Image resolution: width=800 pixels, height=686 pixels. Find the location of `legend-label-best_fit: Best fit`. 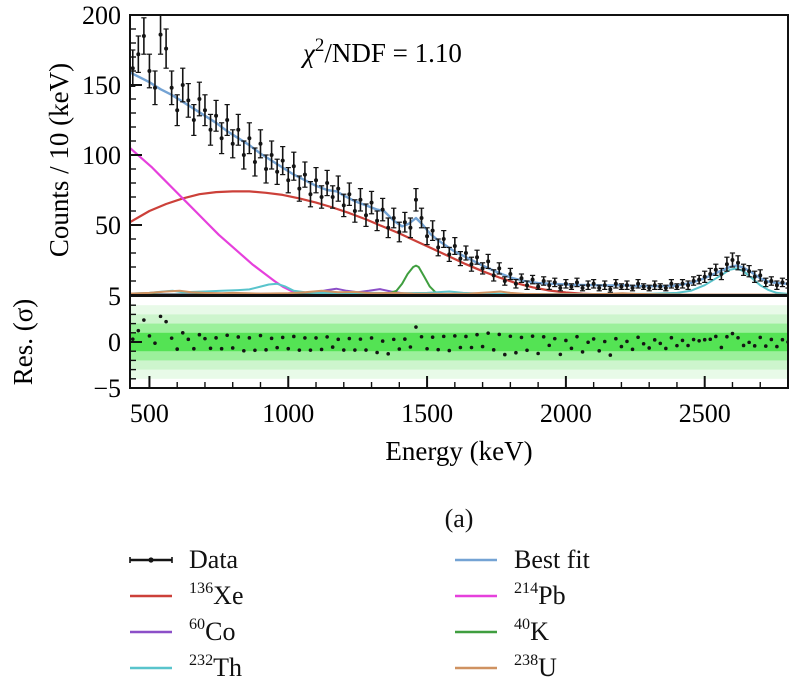

legend-label-best_fit: Best fit is located at coordinates (552, 559).